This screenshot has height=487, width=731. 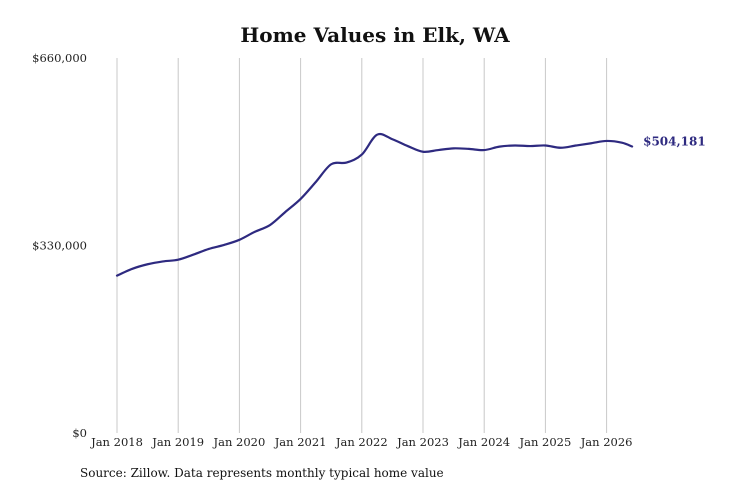 I want to click on y-tick-label: $0, so click(x=79, y=433).